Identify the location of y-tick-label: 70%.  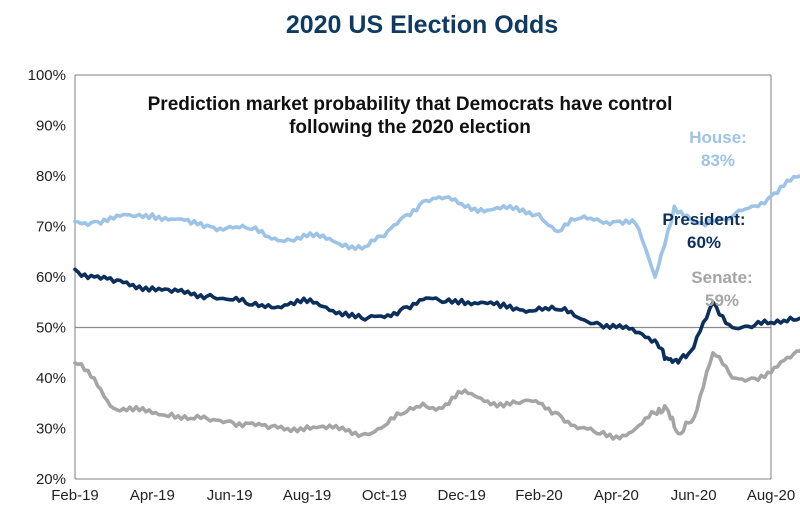
(51, 227).